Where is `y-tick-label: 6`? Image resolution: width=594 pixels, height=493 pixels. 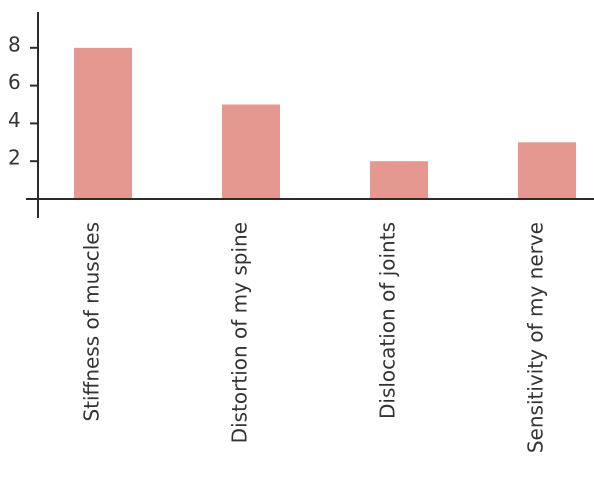
y-tick-label: 6 is located at coordinates (14, 82).